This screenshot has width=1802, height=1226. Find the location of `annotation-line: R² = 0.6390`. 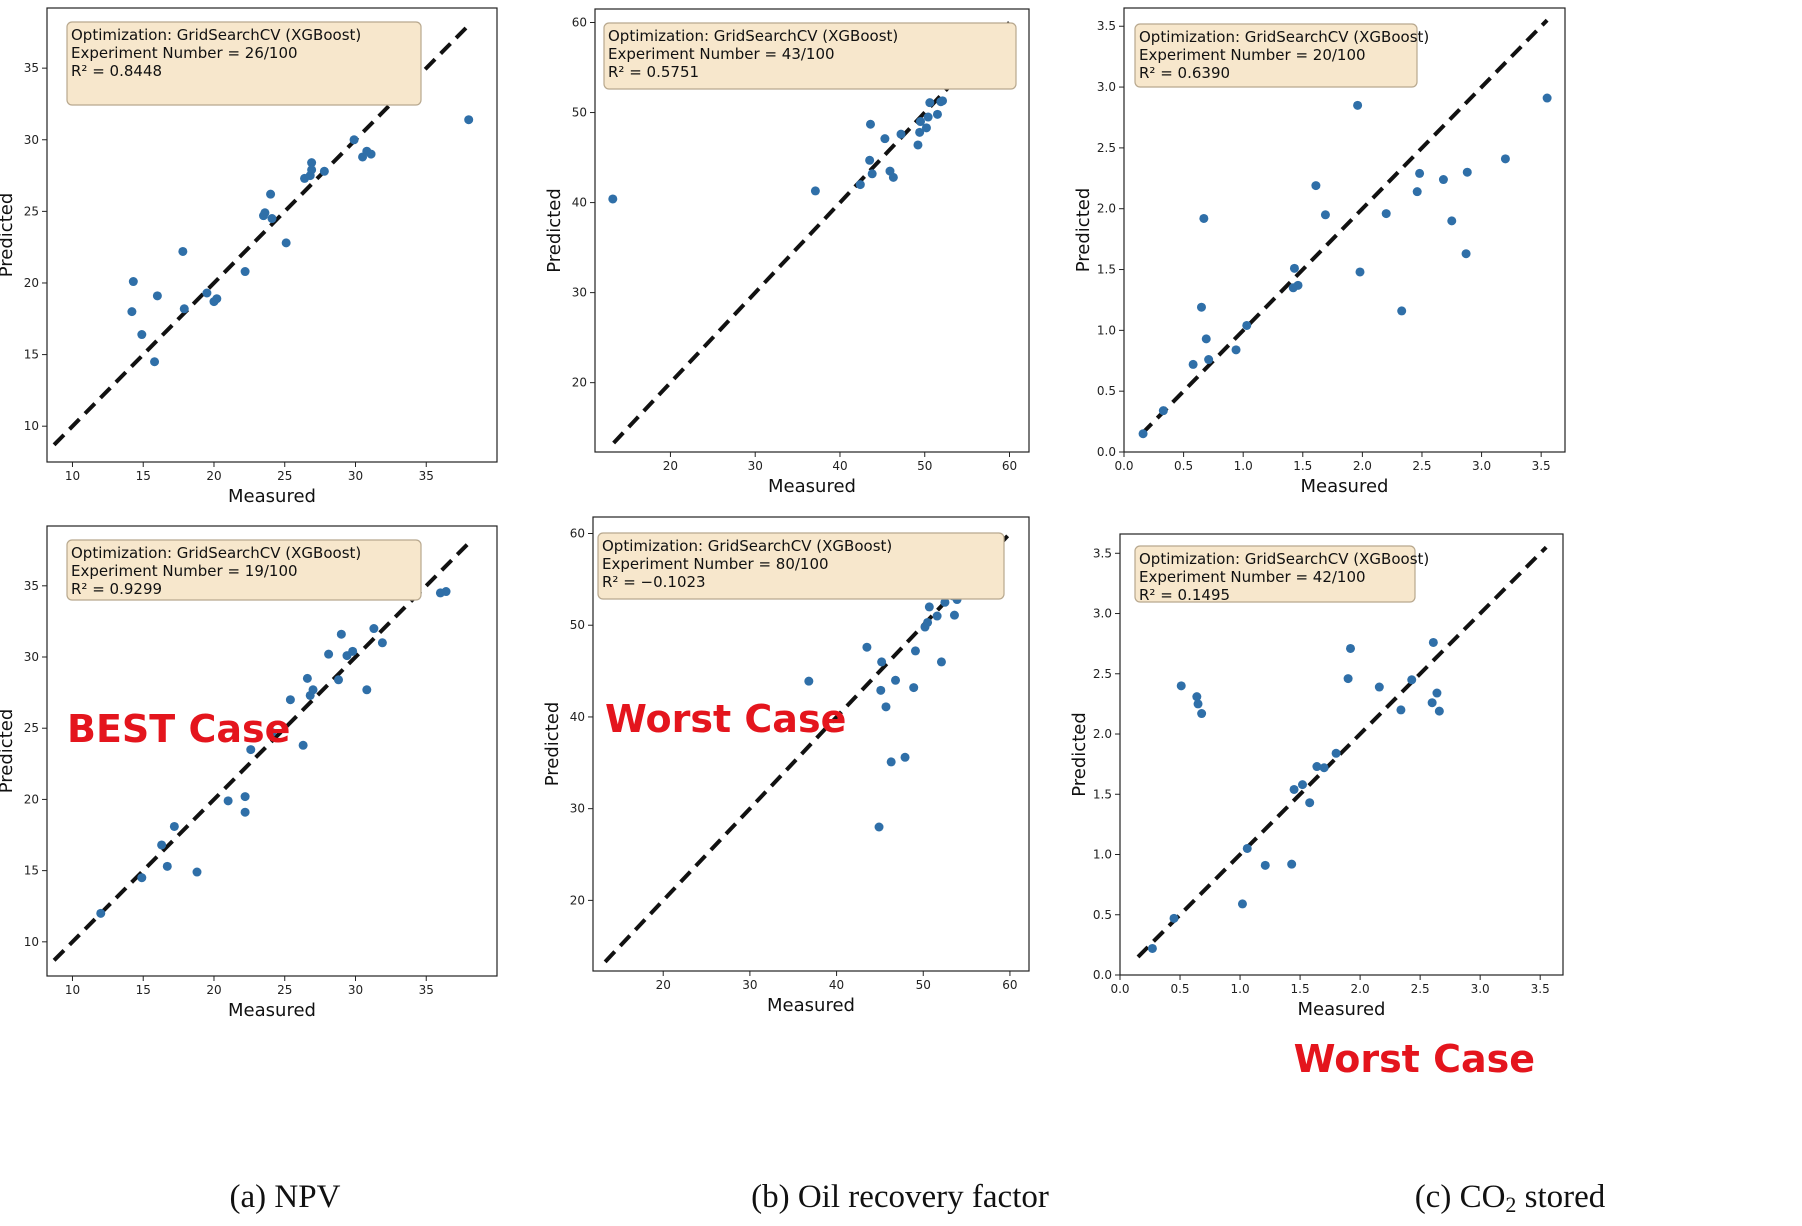

annotation-line: R² = 0.6390 is located at coordinates (1184, 73).